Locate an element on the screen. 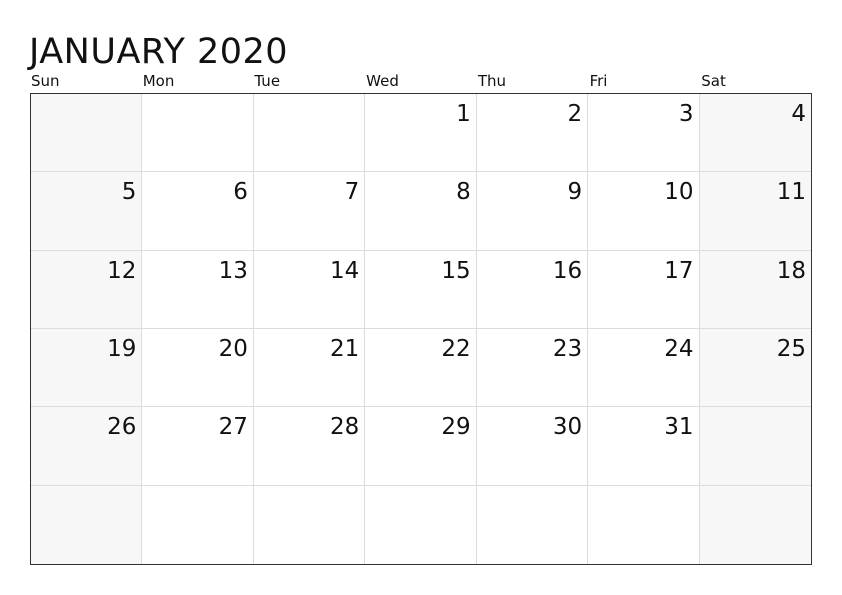 Image resolution: width=842 pixels, height=595 pixels. day-number: 15 is located at coordinates (456, 270).